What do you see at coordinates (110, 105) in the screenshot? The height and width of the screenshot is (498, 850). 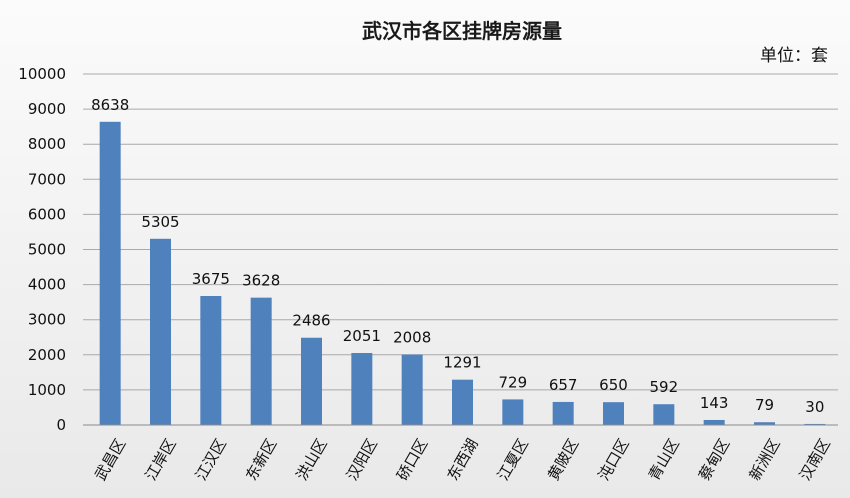 I see `data-label: 8638` at bounding box center [110, 105].